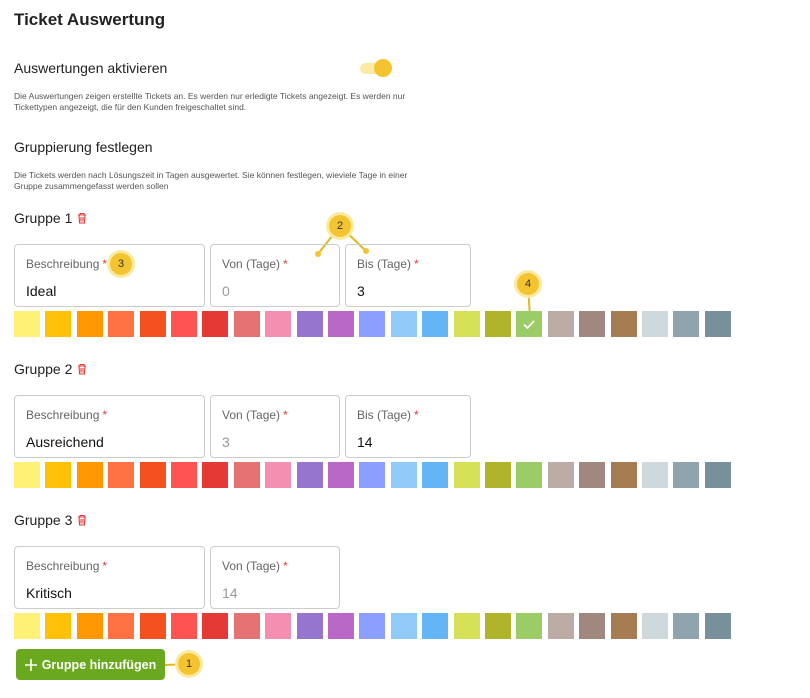  I want to click on add-group-button: Gruppe hinzufügen, so click(90, 664).